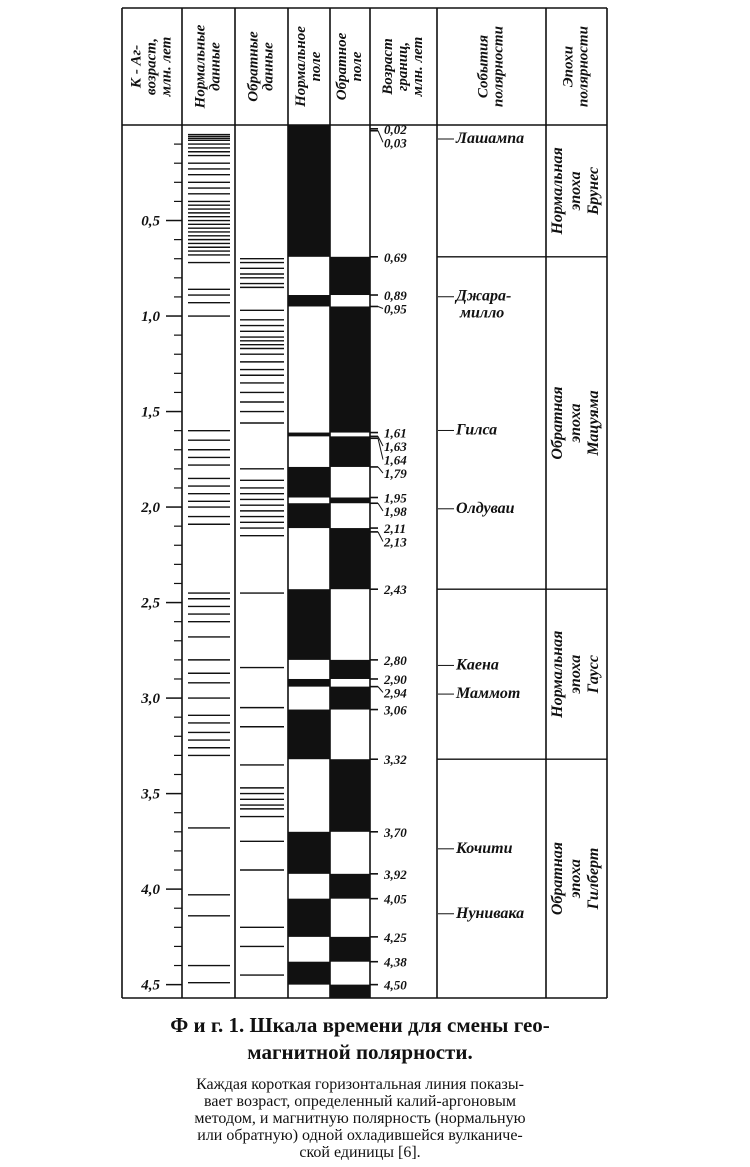 This screenshot has height=1167, width=750. What do you see at coordinates (150, 890) in the screenshot?
I see `age-tick-label: 4,0` at bounding box center [150, 890].